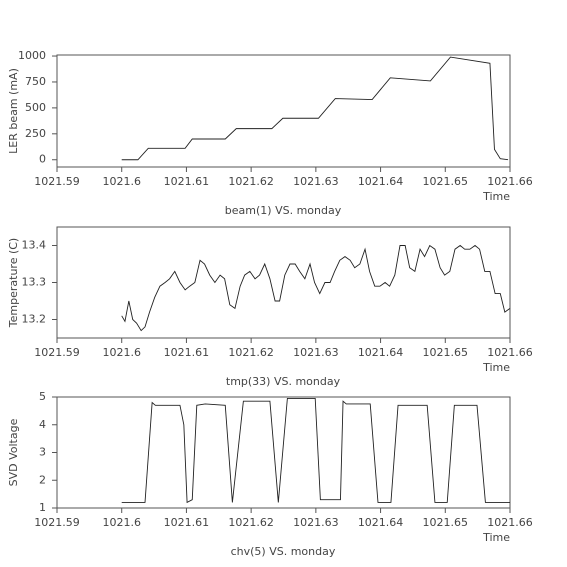 The width and height of the screenshot is (567, 567). Describe the element at coordinates (13, 283) in the screenshot. I see `y-axis-label: Temperature (C)` at that location.